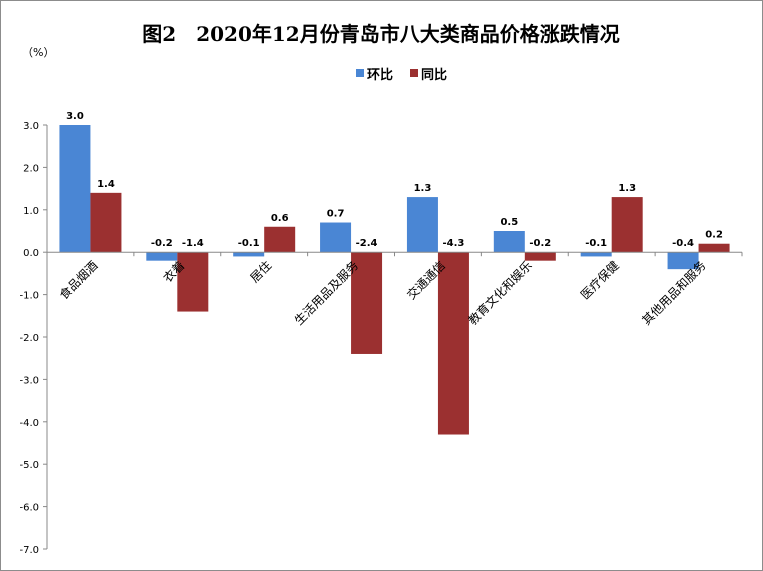 The height and width of the screenshot is (571, 763). I want to click on data-label: 1.4, so click(106, 184).